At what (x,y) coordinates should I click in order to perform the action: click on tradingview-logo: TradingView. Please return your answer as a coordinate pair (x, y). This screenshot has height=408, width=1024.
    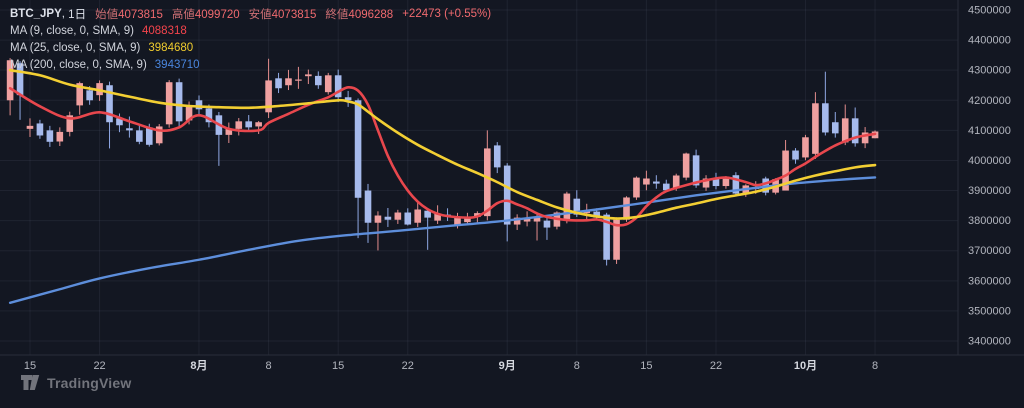
    Looking at the image, I should click on (76, 382).